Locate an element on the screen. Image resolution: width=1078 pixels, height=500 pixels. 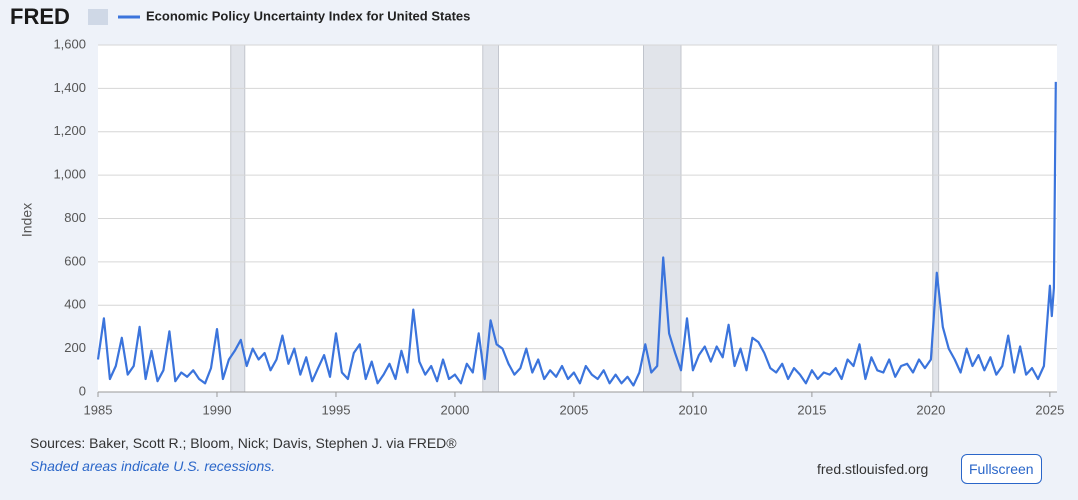
y-tick-label: 200 is located at coordinates (75, 347).